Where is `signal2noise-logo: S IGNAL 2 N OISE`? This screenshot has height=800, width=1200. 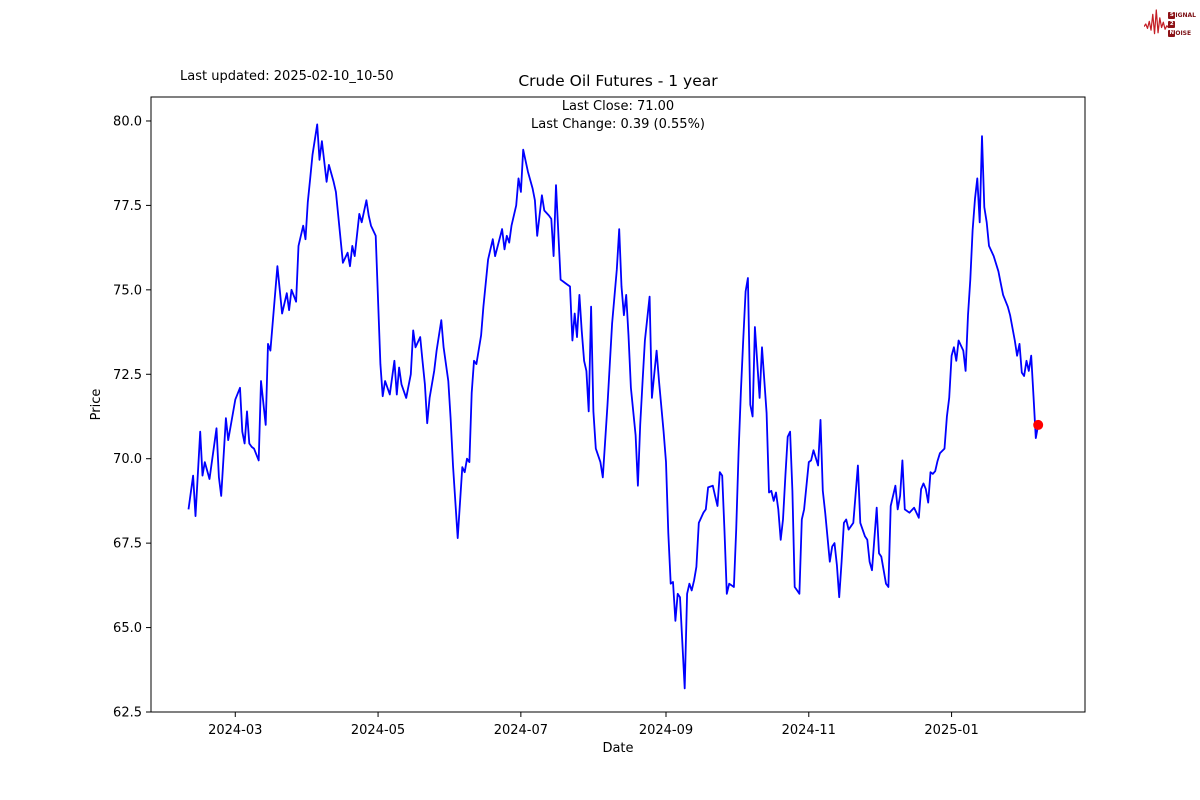 signal2noise-logo: S IGNAL 2 N OISE is located at coordinates (1170, 24).